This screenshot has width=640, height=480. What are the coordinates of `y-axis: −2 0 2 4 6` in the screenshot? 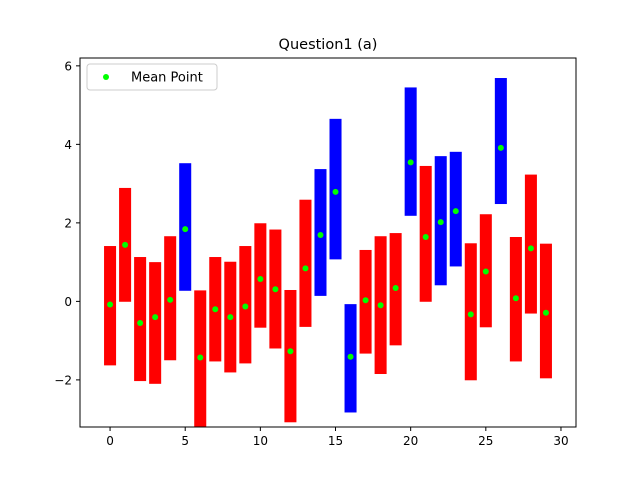 It's located at (67, 223).